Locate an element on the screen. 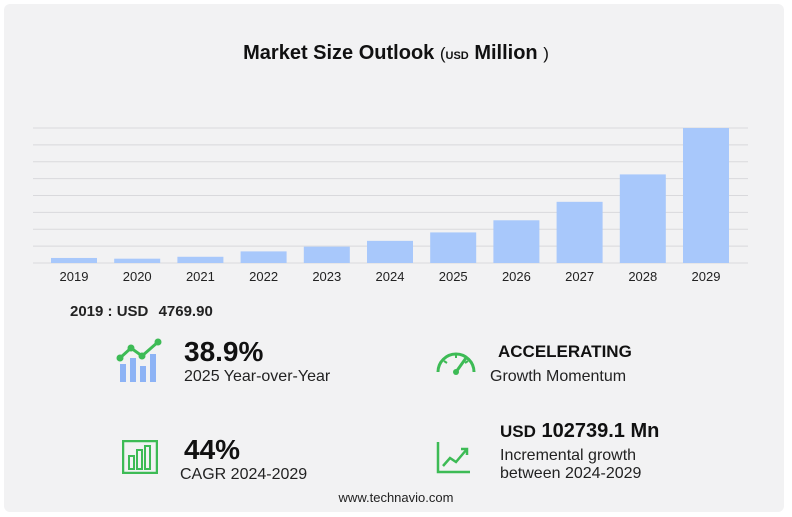  incremental-label-2: between 2024-2029 is located at coordinates (571, 473).